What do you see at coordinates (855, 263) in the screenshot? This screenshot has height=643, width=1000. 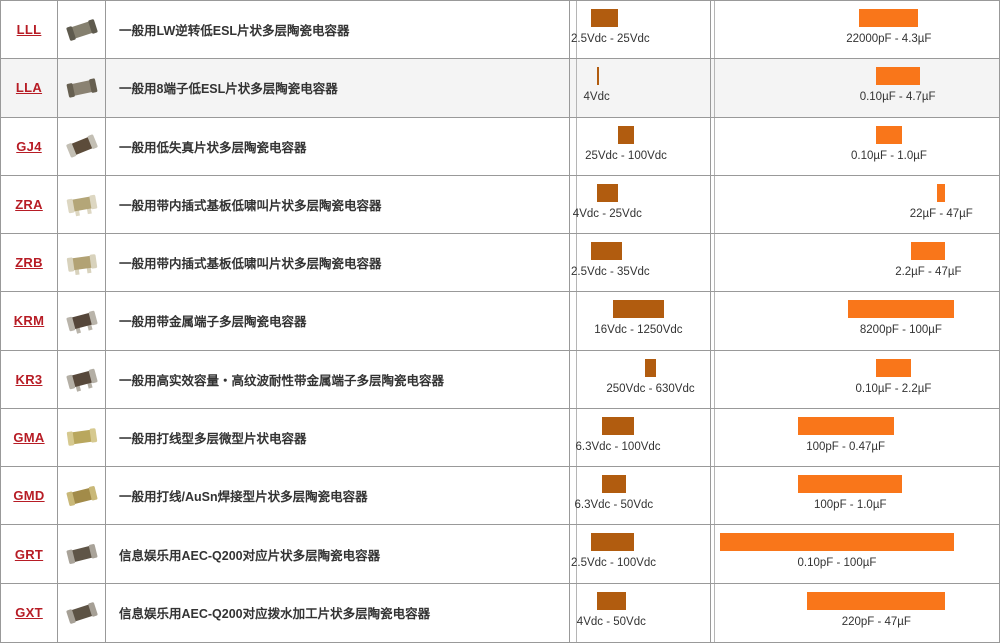 I see `capacitance-range-chart-cell: 2.2µF - 47µF` at bounding box center [855, 263].